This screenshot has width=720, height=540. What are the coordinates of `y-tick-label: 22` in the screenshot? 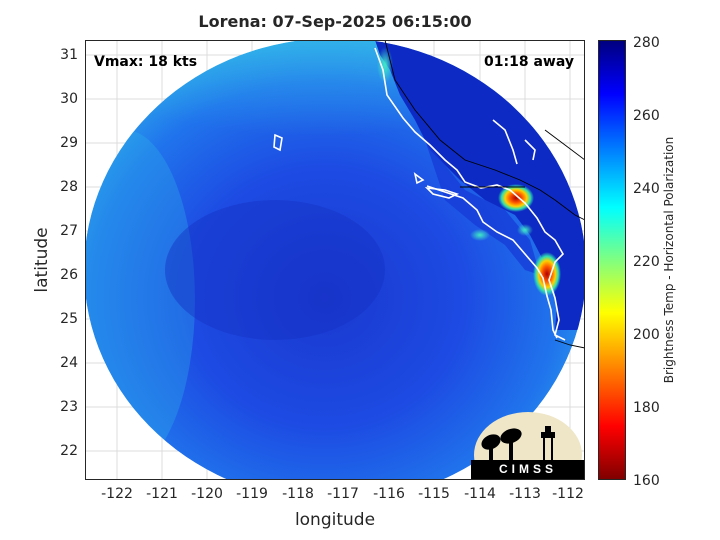 It's located at (69, 451).